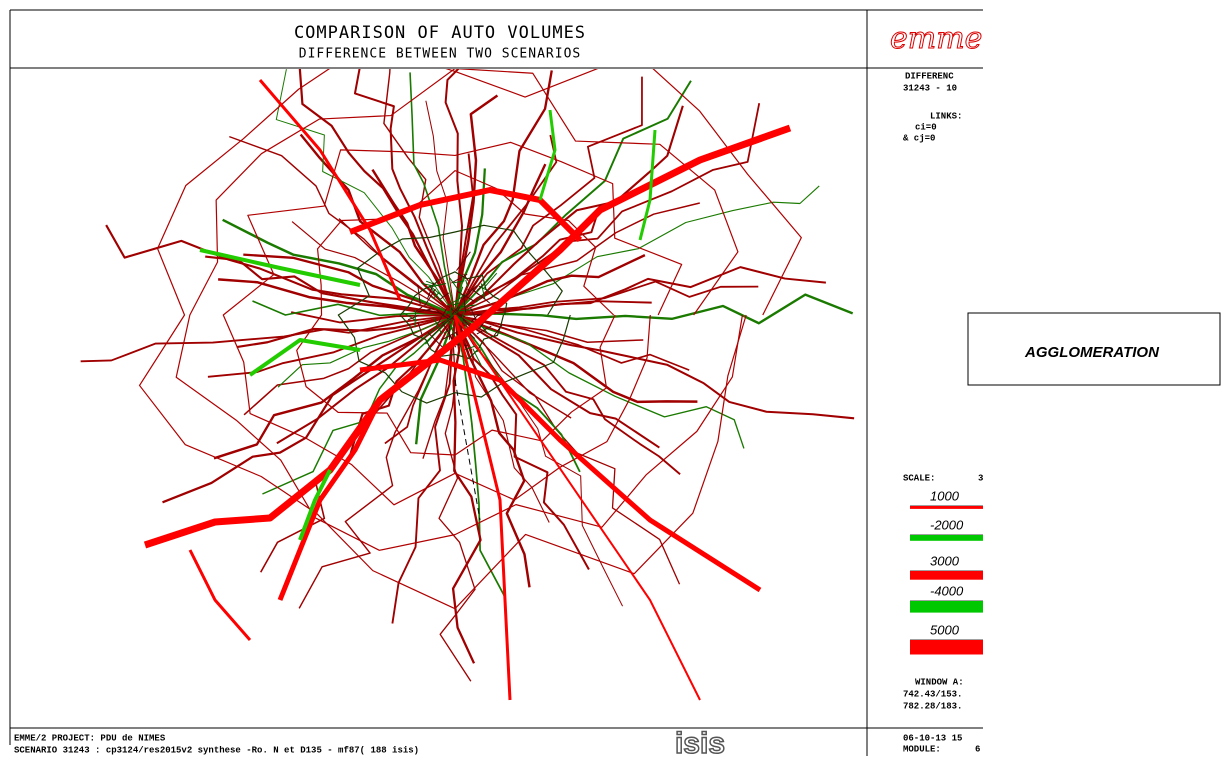 This screenshot has width=1221, height=761. What do you see at coordinates (440, 54) in the screenshot?
I see `subtitle: DIFFERENCE BETWEEN TWO SCENARIOS` at bounding box center [440, 54].